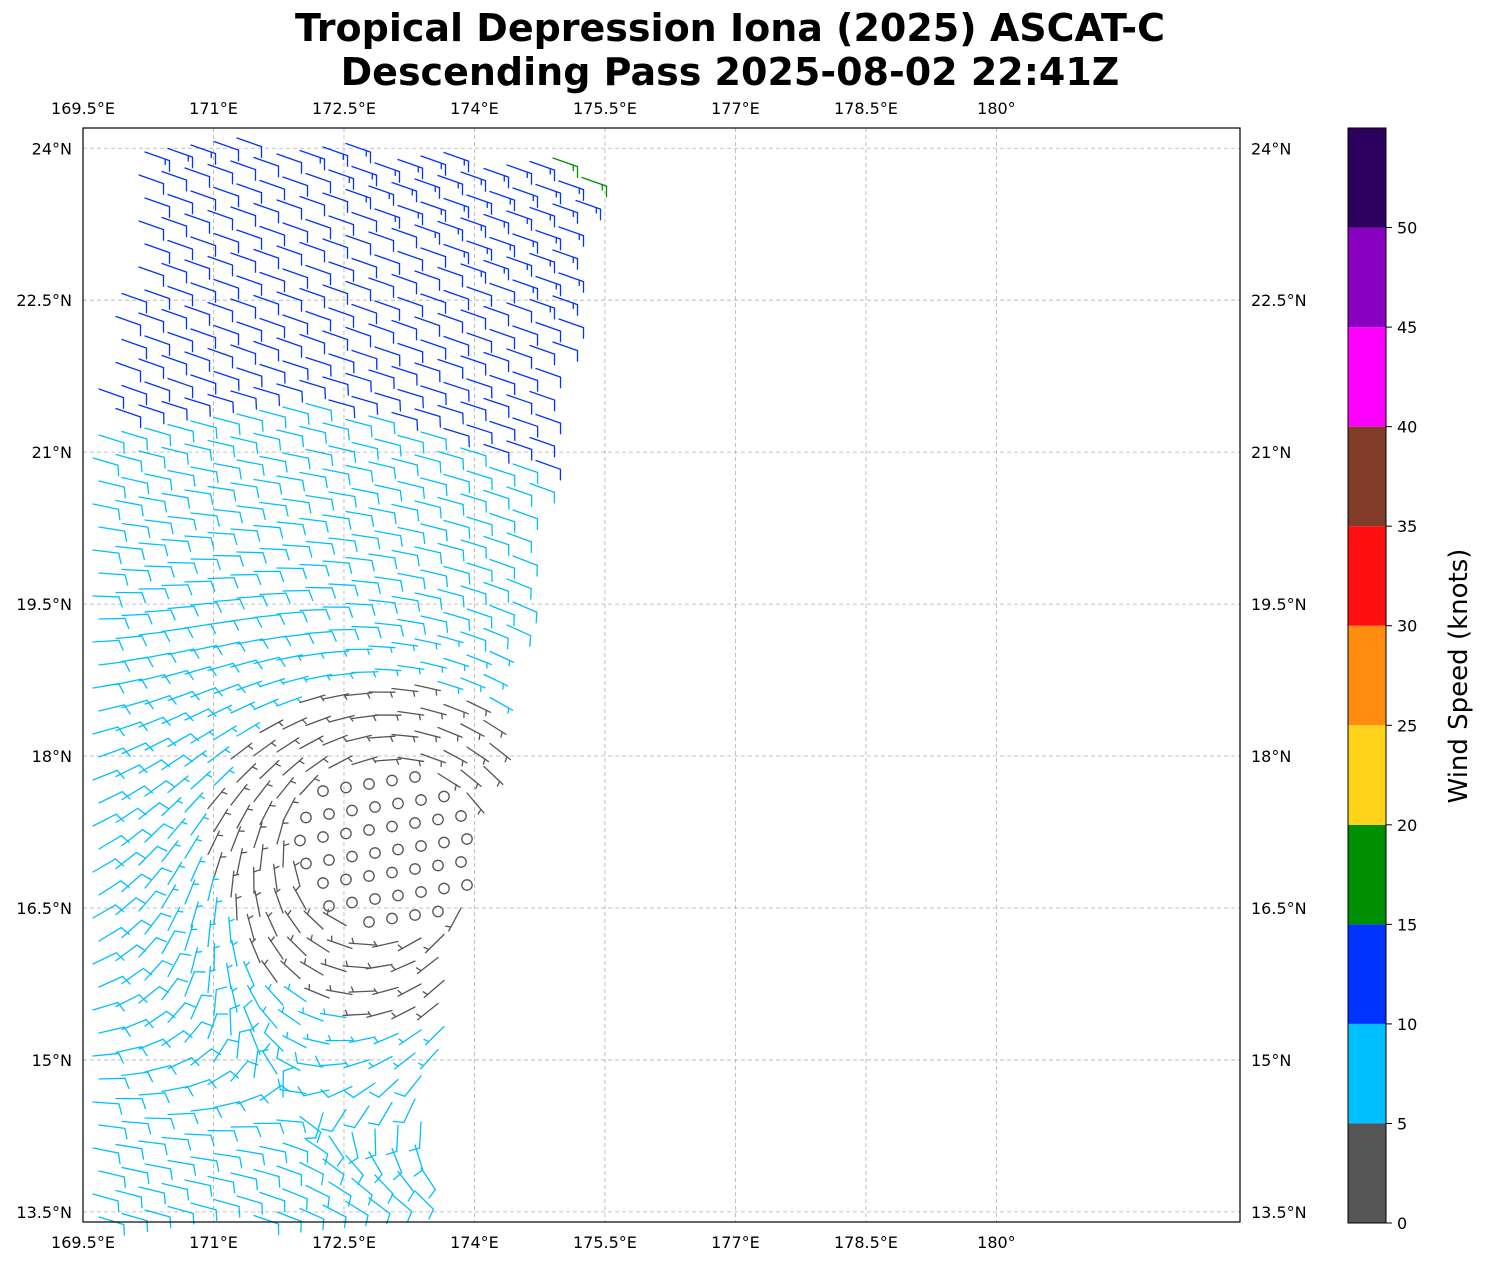 The width and height of the screenshot is (1485, 1264). I want to click on colorbar-tick-label: 20, so click(1407, 825).